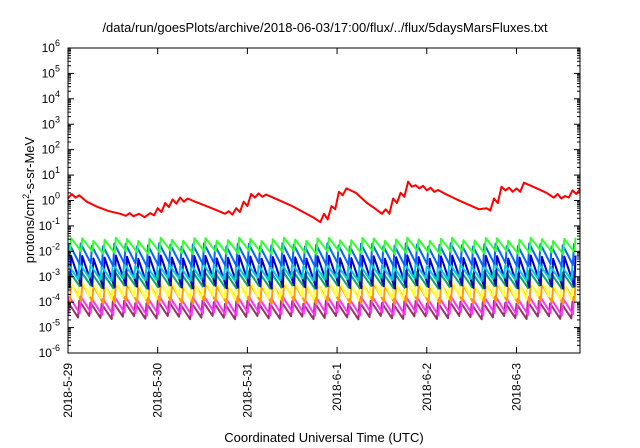 Image resolution: width=640 pixels, height=448 pixels. I want to click on ylabel-post: -s-sr-MeV, so click(29, 164).